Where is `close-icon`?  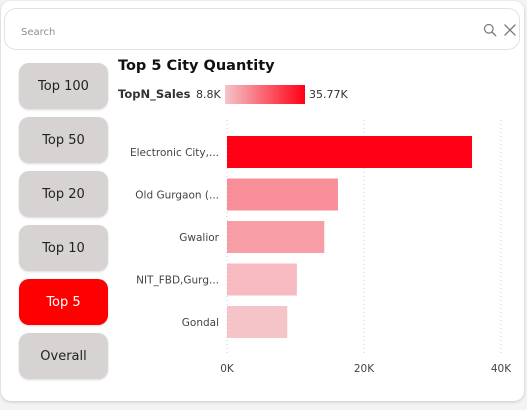
close-icon is located at coordinates (510, 30).